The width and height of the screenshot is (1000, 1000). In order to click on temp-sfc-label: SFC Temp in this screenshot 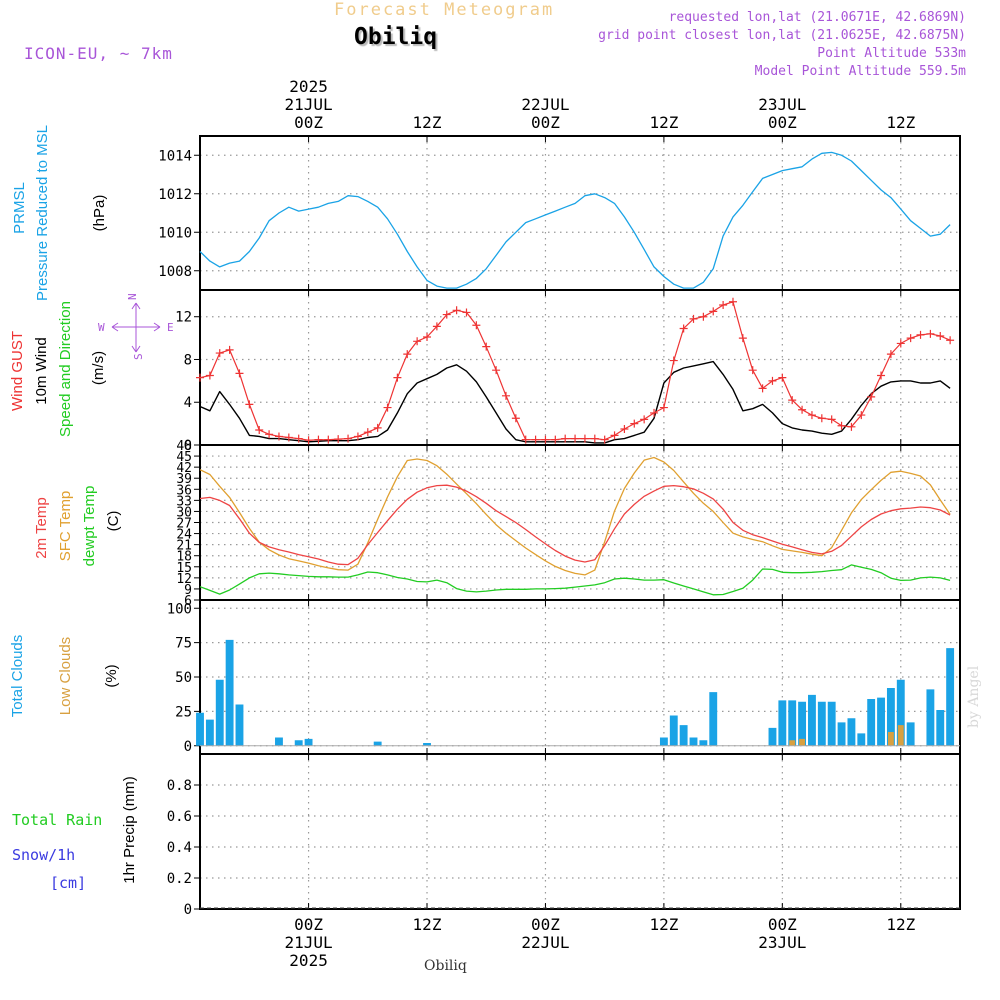, I will do `click(65, 526)`.